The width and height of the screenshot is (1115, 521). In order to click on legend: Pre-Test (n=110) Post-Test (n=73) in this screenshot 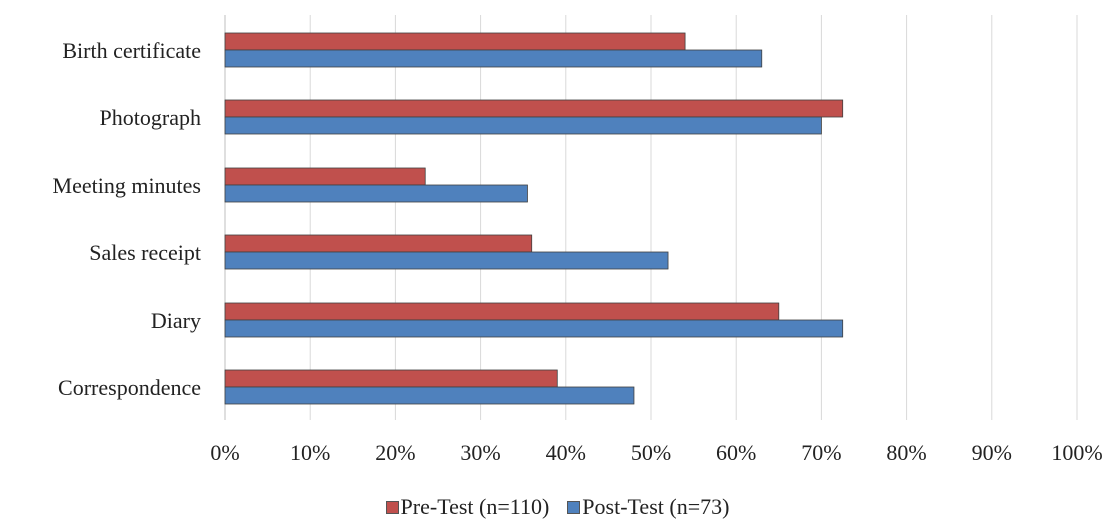, I will do `click(557, 507)`.